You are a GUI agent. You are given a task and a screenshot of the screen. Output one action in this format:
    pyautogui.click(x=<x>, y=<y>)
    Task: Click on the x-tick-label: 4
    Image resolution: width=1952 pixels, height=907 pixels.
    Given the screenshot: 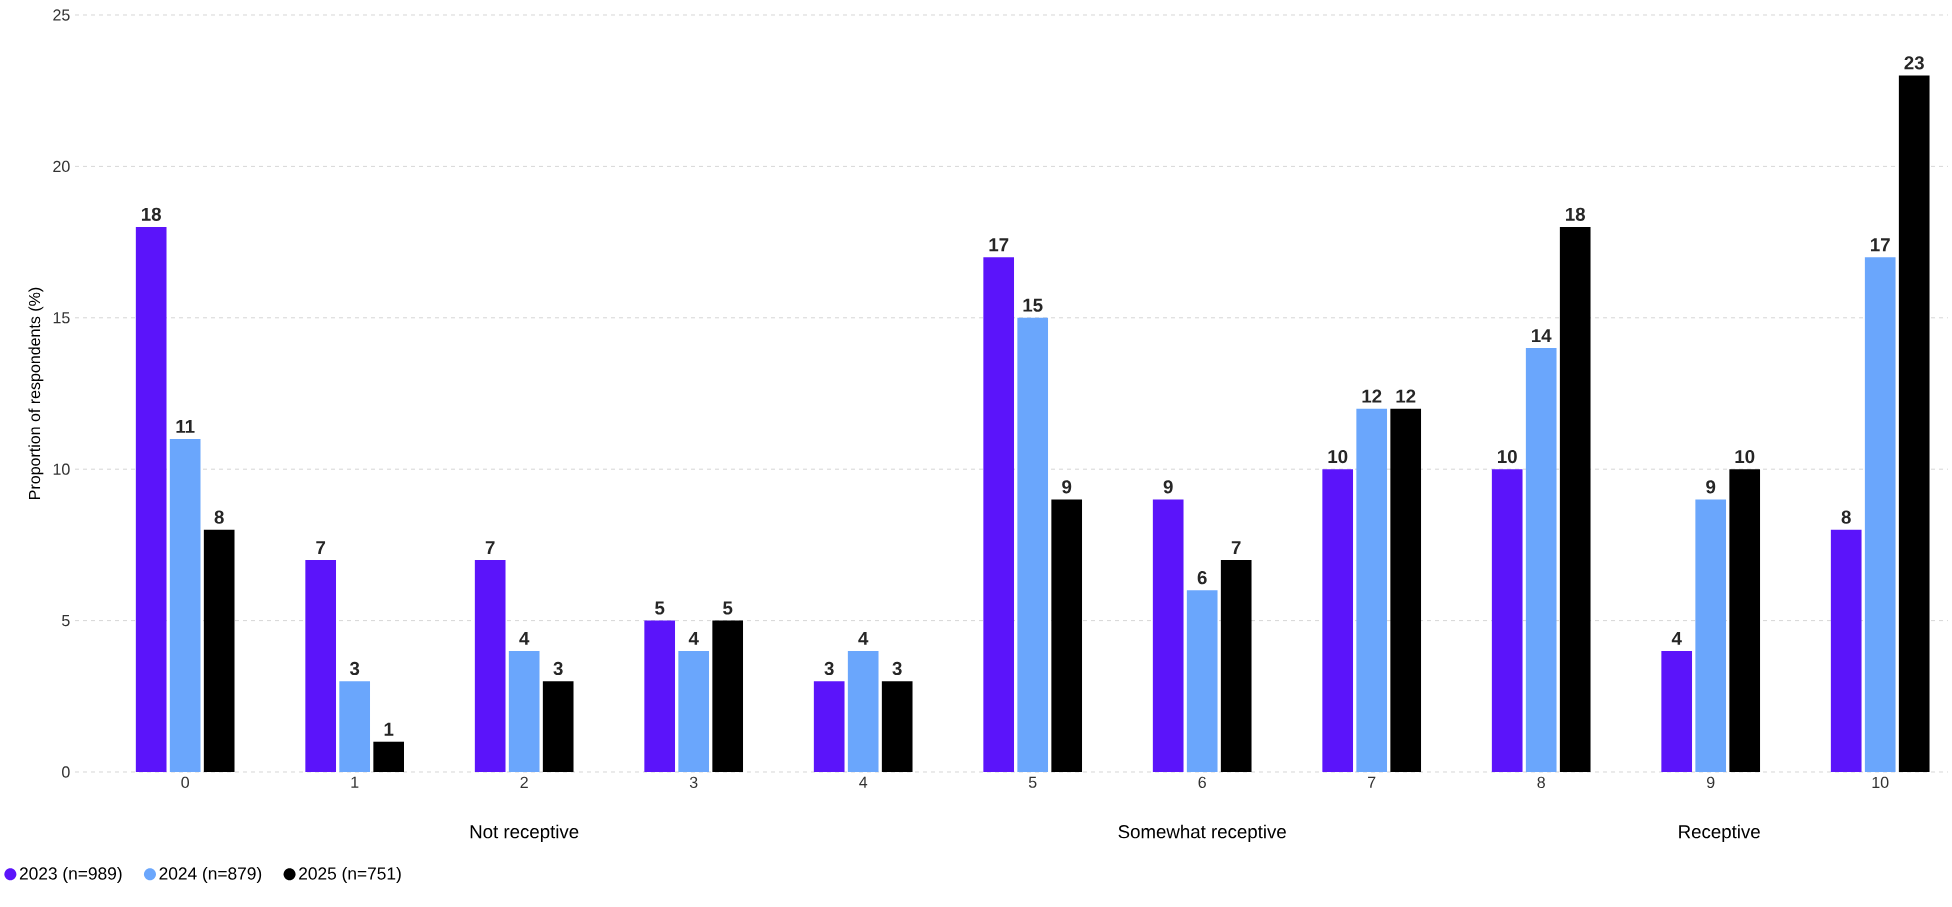 What is the action you would take?
    pyautogui.click(x=863, y=782)
    